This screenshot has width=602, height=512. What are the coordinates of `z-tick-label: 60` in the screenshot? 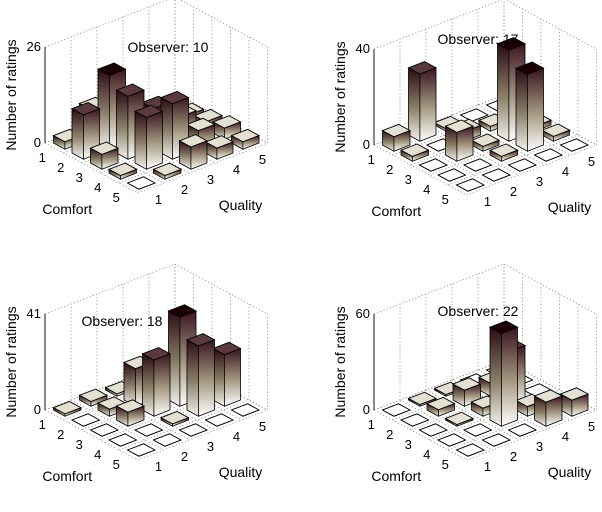 It's located at (363, 313).